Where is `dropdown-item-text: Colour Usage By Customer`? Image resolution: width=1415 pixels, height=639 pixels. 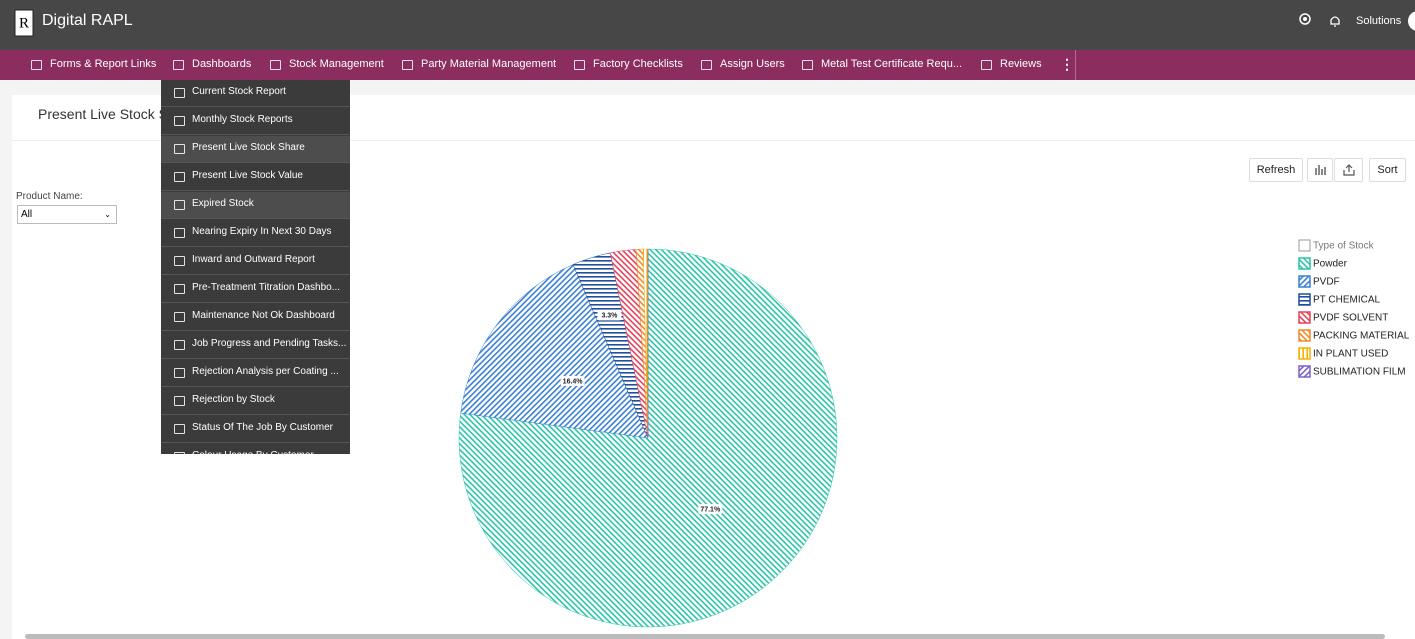
dropdown-item-text: Colour Usage By Customer is located at coordinates (253, 452).